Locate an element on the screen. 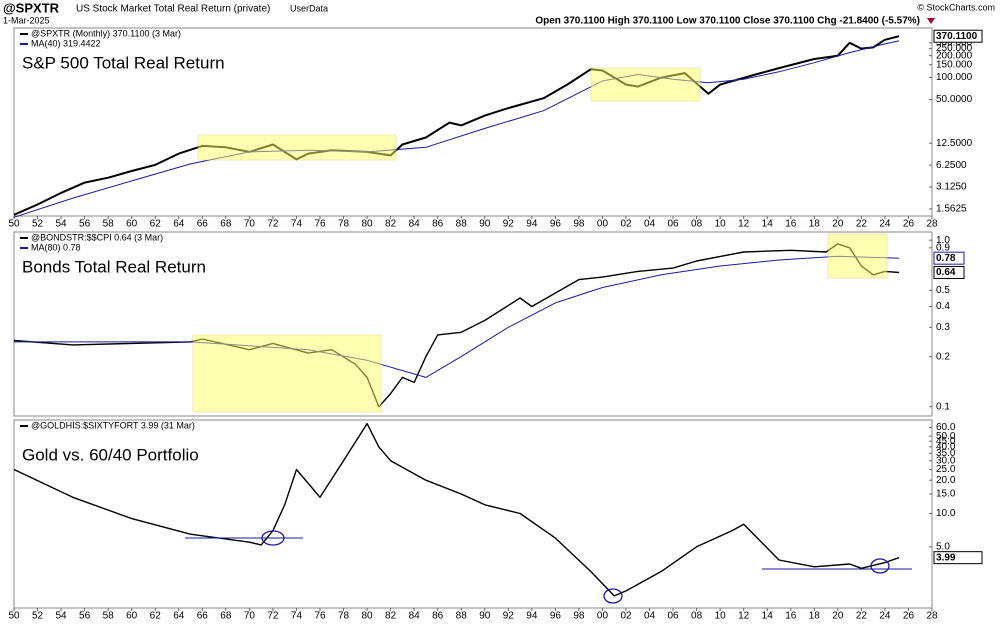 This screenshot has height=625, width=1000. x-tick-label: 16 is located at coordinates (791, 224).